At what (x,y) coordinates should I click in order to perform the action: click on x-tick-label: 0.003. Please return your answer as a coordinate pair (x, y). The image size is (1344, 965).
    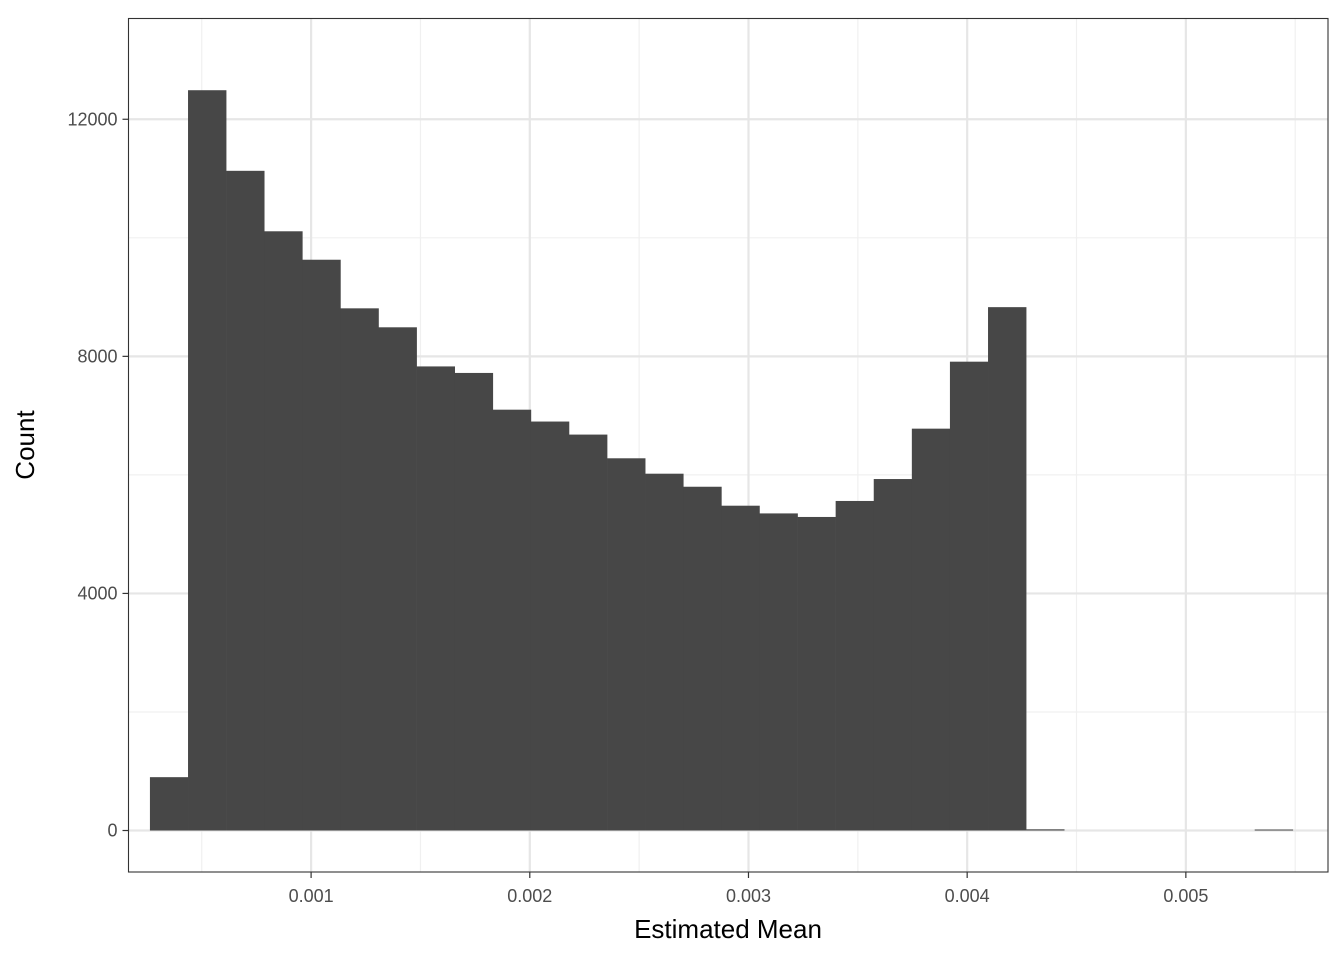
    Looking at the image, I should click on (748, 896).